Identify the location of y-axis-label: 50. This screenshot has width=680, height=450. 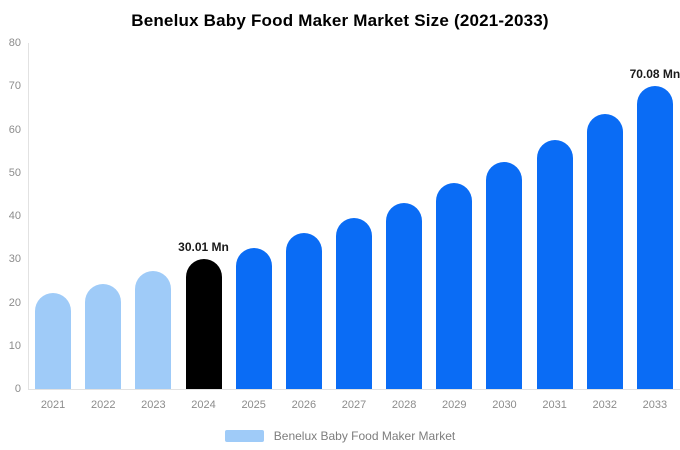
(14, 172).